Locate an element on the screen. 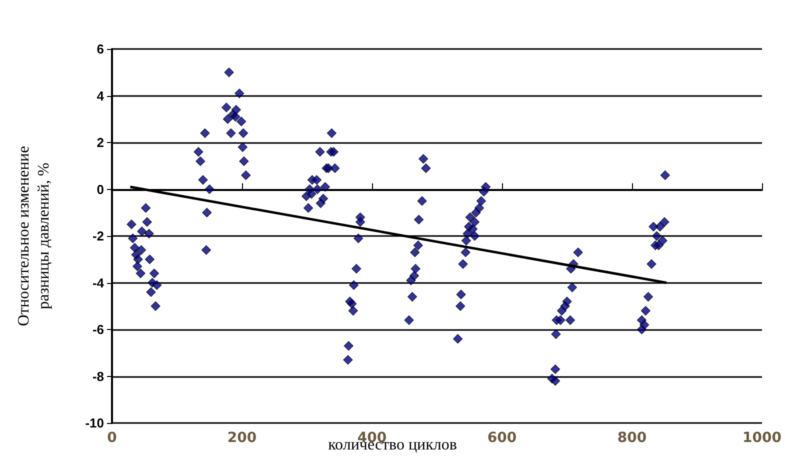 Image resolution: width=785 pixels, height=460 pixels. x-tick-label: 600 is located at coordinates (502, 438).